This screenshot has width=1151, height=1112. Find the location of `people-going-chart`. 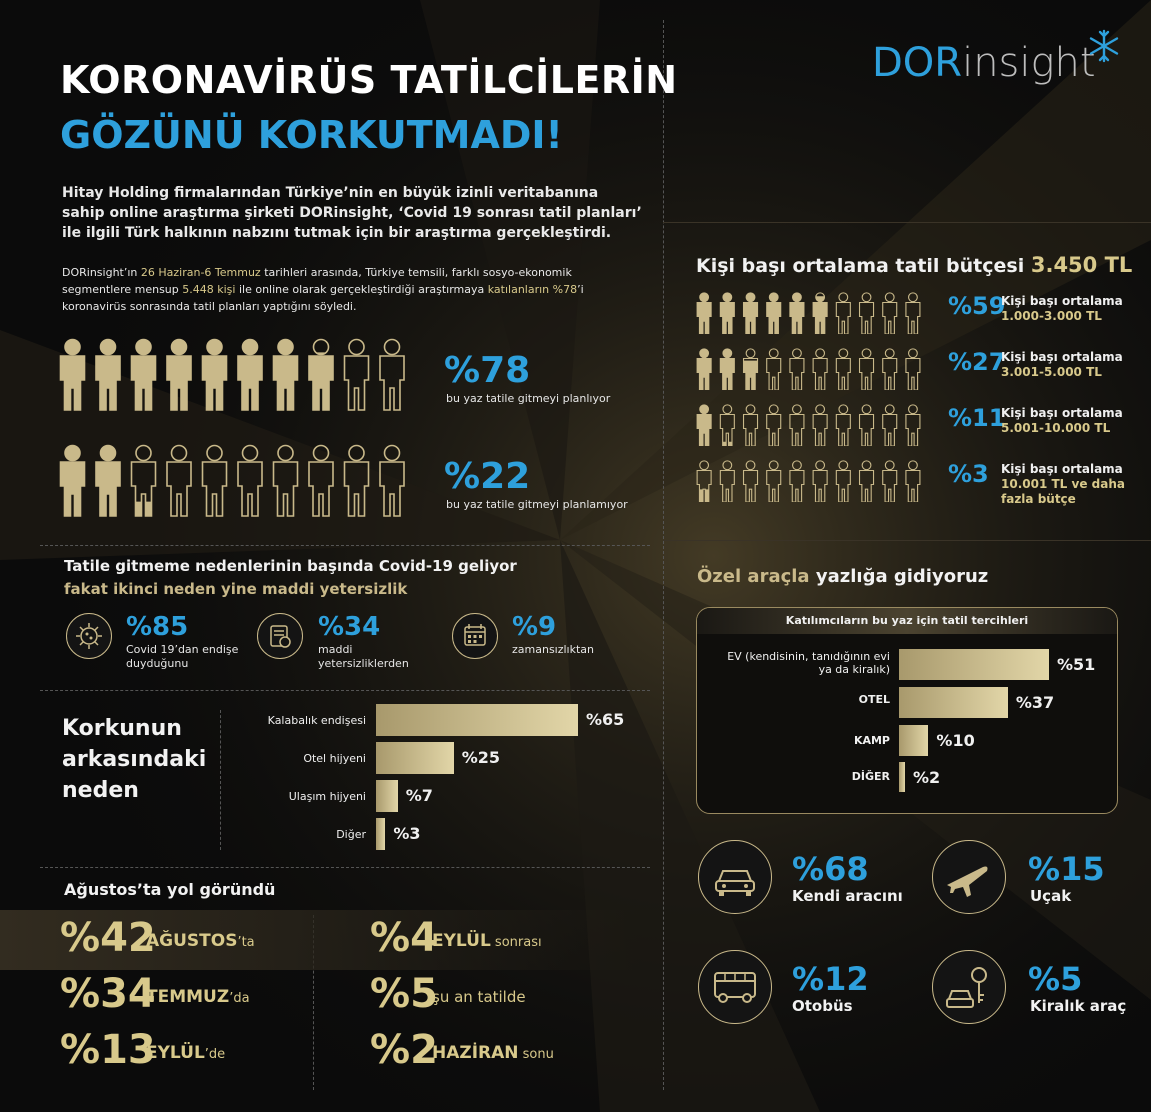

people-going-chart is located at coordinates (232, 374).